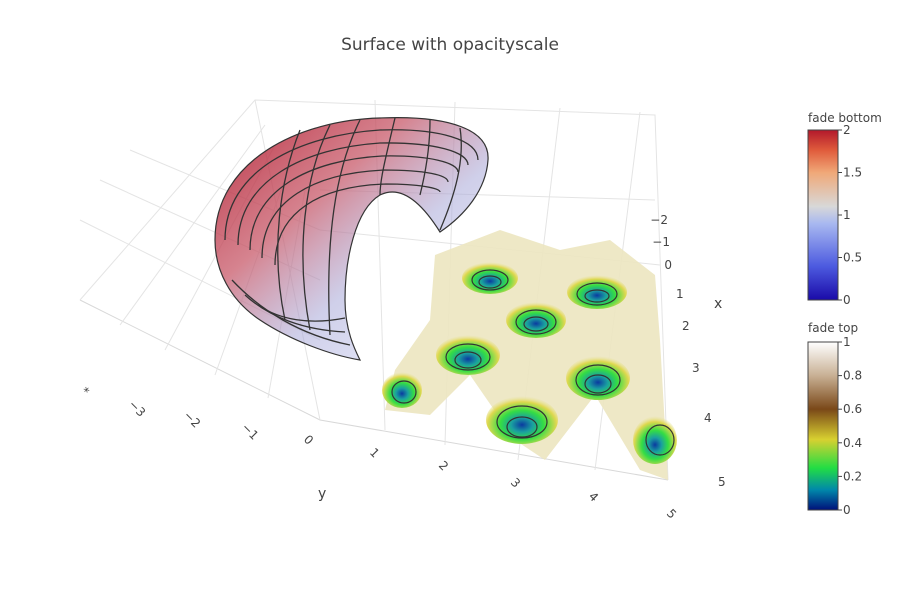 Image resolution: width=900 pixels, height=600 pixels. Describe the element at coordinates (845, 118) in the screenshot. I see `colorbar-title: fade bottom` at that location.